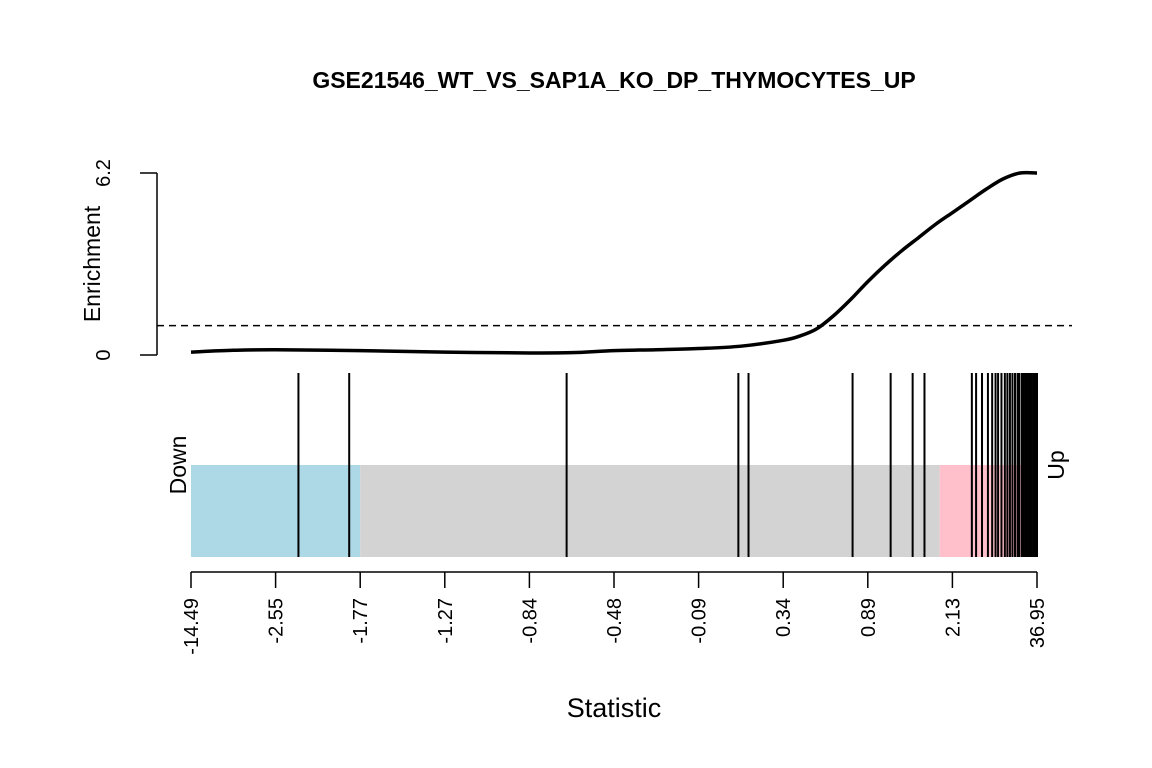  I want to click on enrichment-axis-label: Enrichment, so click(92, 263).